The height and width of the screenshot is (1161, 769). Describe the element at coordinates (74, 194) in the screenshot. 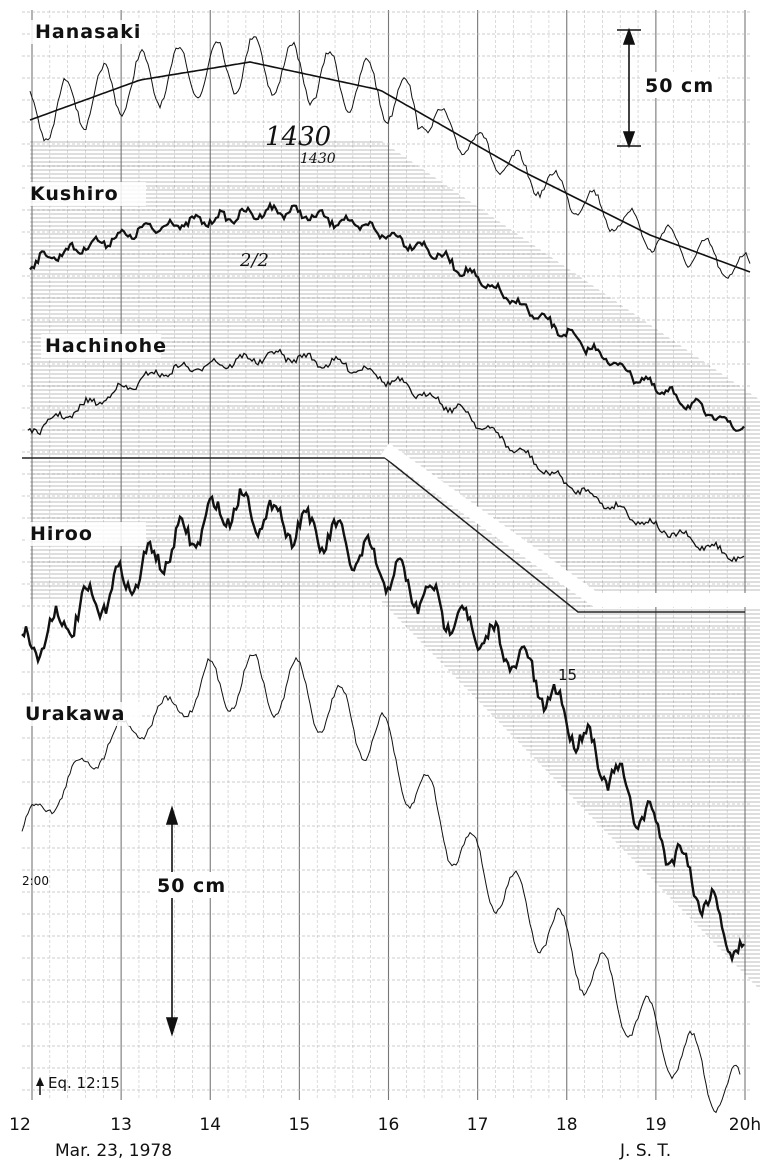

I see `station-label: Kushiro` at that location.